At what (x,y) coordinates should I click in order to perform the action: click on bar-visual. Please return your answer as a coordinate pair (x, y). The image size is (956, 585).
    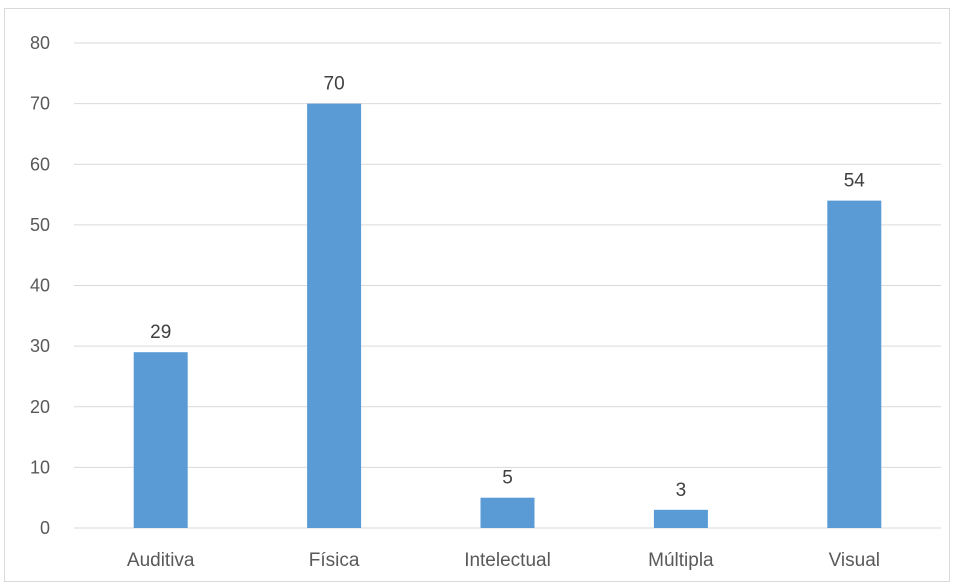
    Looking at the image, I should click on (854, 364).